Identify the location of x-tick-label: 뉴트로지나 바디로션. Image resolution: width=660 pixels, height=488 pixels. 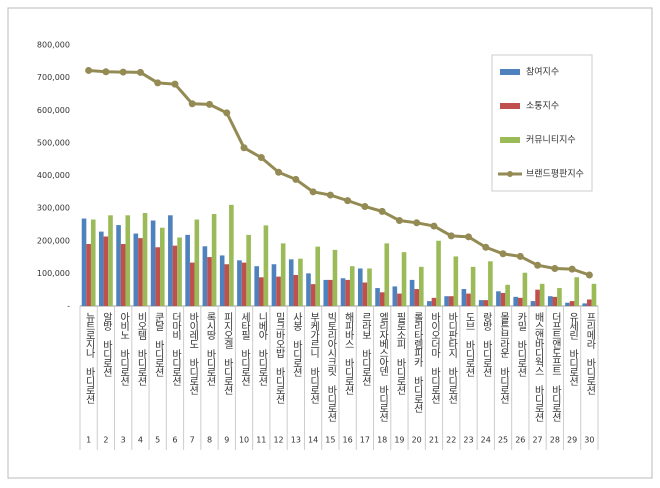
(89, 358).